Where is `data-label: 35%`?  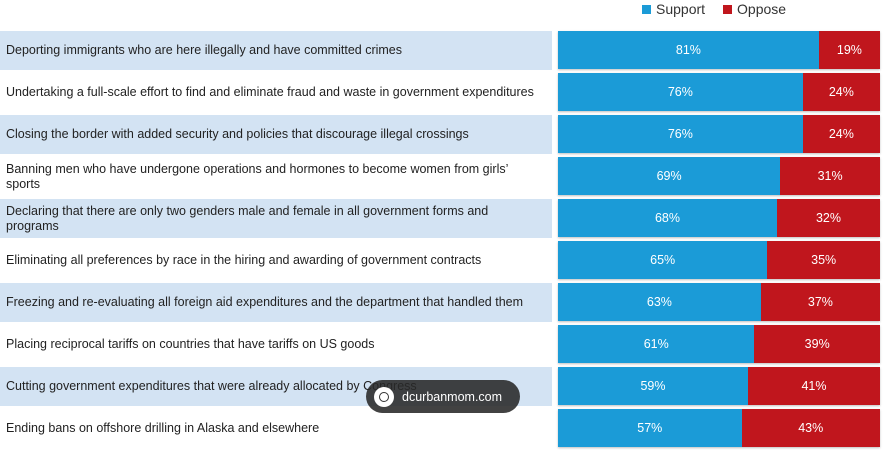
data-label: 35% is located at coordinates (824, 260).